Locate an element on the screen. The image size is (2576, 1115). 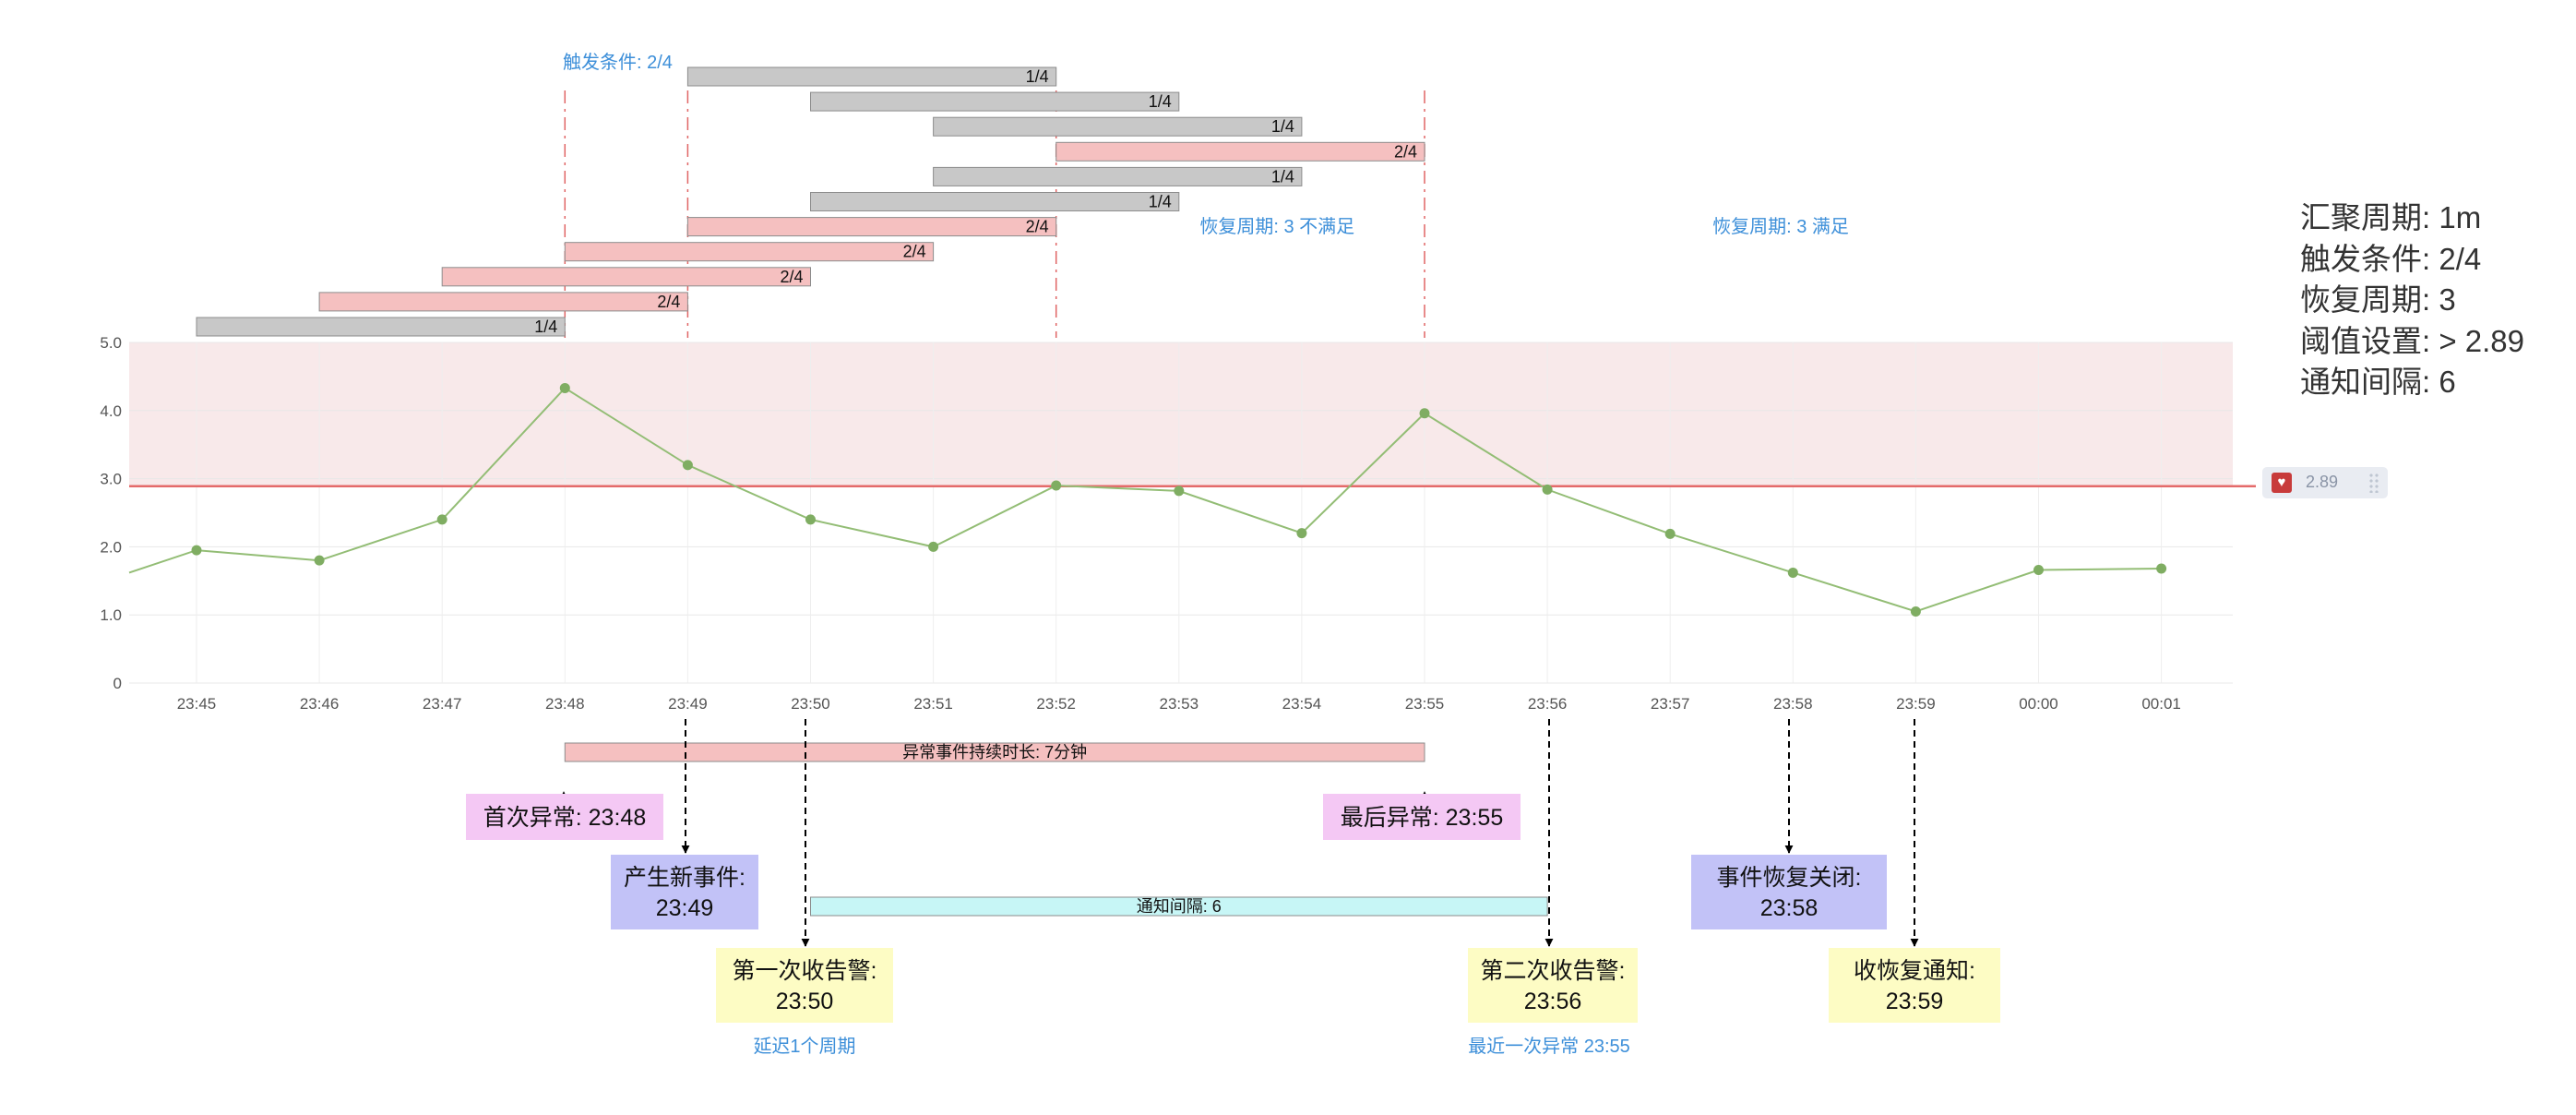
x-tick-label: 23:52 is located at coordinates (1056, 704).